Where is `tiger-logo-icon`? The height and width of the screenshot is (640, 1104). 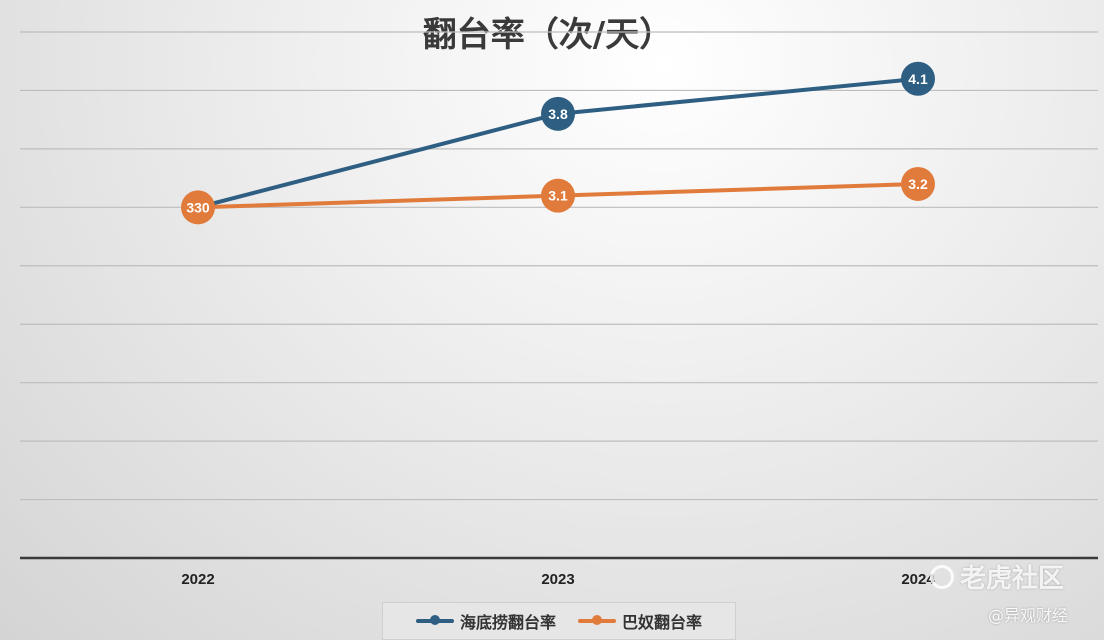
tiger-logo-icon is located at coordinates (942, 576).